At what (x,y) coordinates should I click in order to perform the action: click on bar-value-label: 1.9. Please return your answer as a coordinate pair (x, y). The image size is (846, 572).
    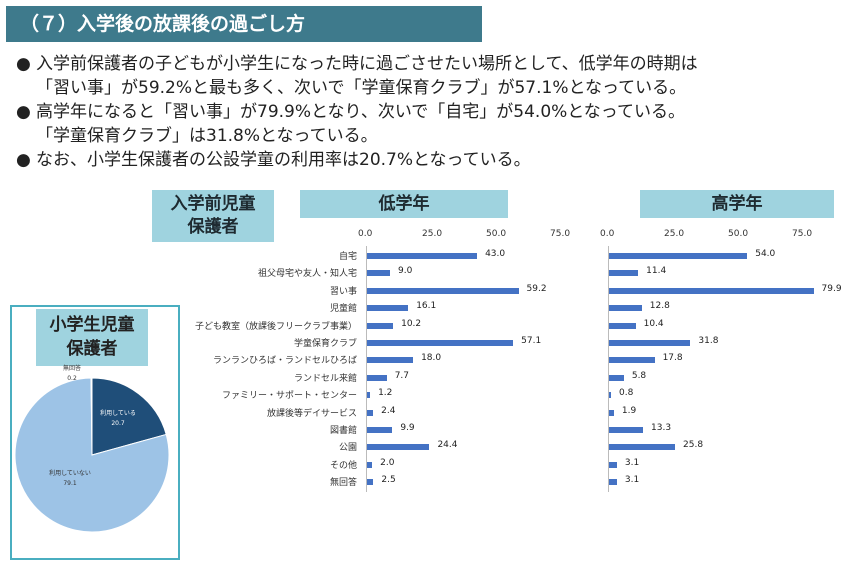
    Looking at the image, I should click on (629, 410).